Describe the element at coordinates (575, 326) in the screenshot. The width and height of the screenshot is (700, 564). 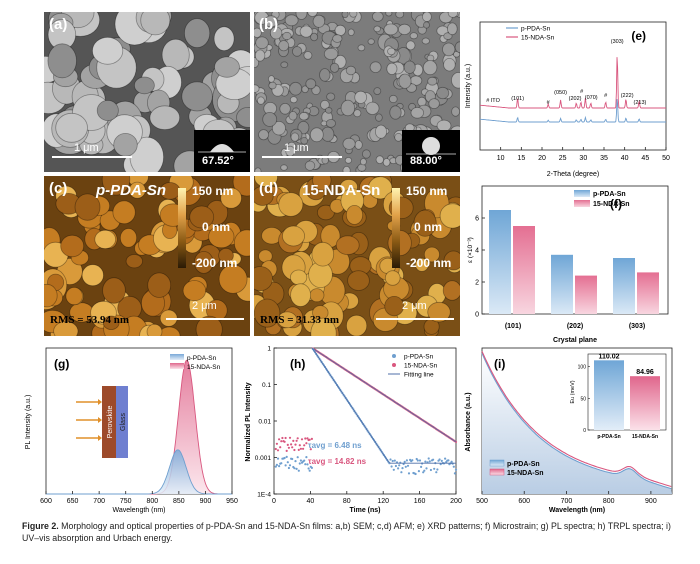
I see `x-tick-label: (202)` at that location.